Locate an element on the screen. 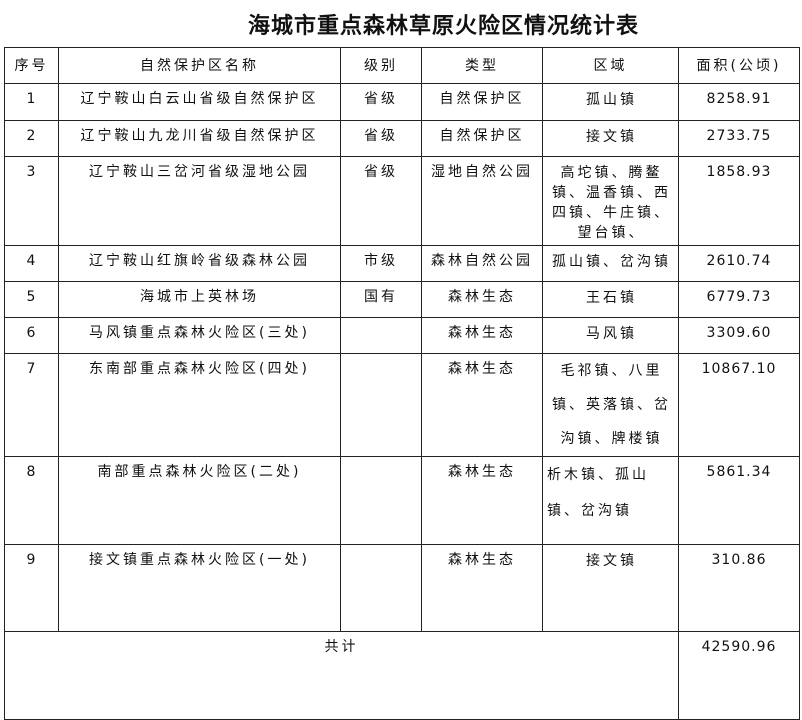 The width and height of the screenshot is (802, 720). row-area: 6779.73 is located at coordinates (739, 299).